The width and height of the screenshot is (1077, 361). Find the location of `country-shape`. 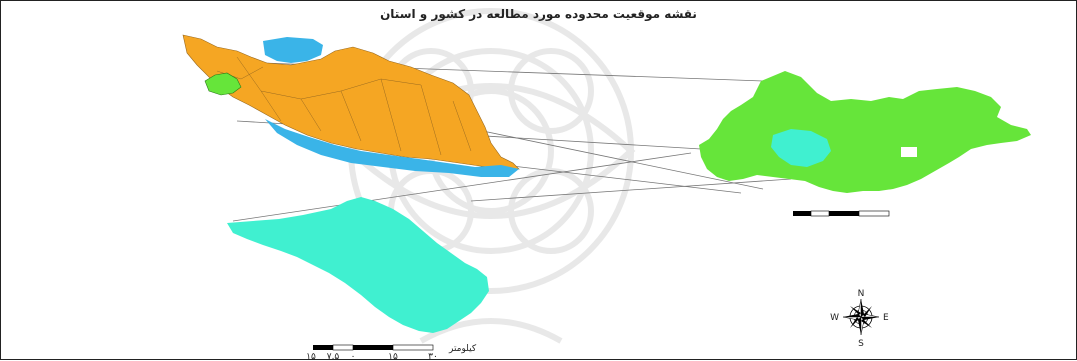

country-shape is located at coordinates (351, 102).